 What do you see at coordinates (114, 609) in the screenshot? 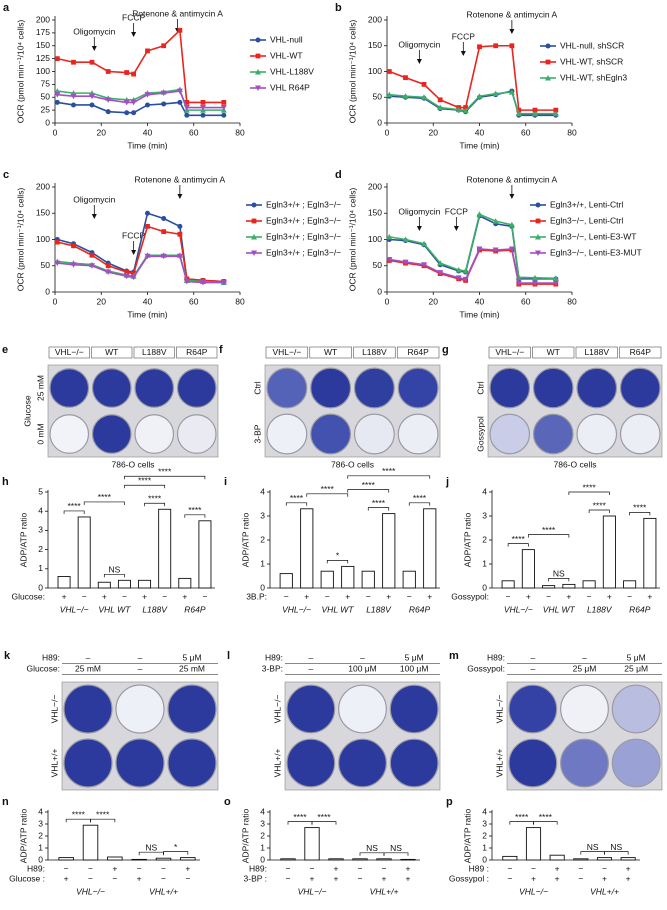
I see `group-label: VHL WT` at bounding box center [114, 609].